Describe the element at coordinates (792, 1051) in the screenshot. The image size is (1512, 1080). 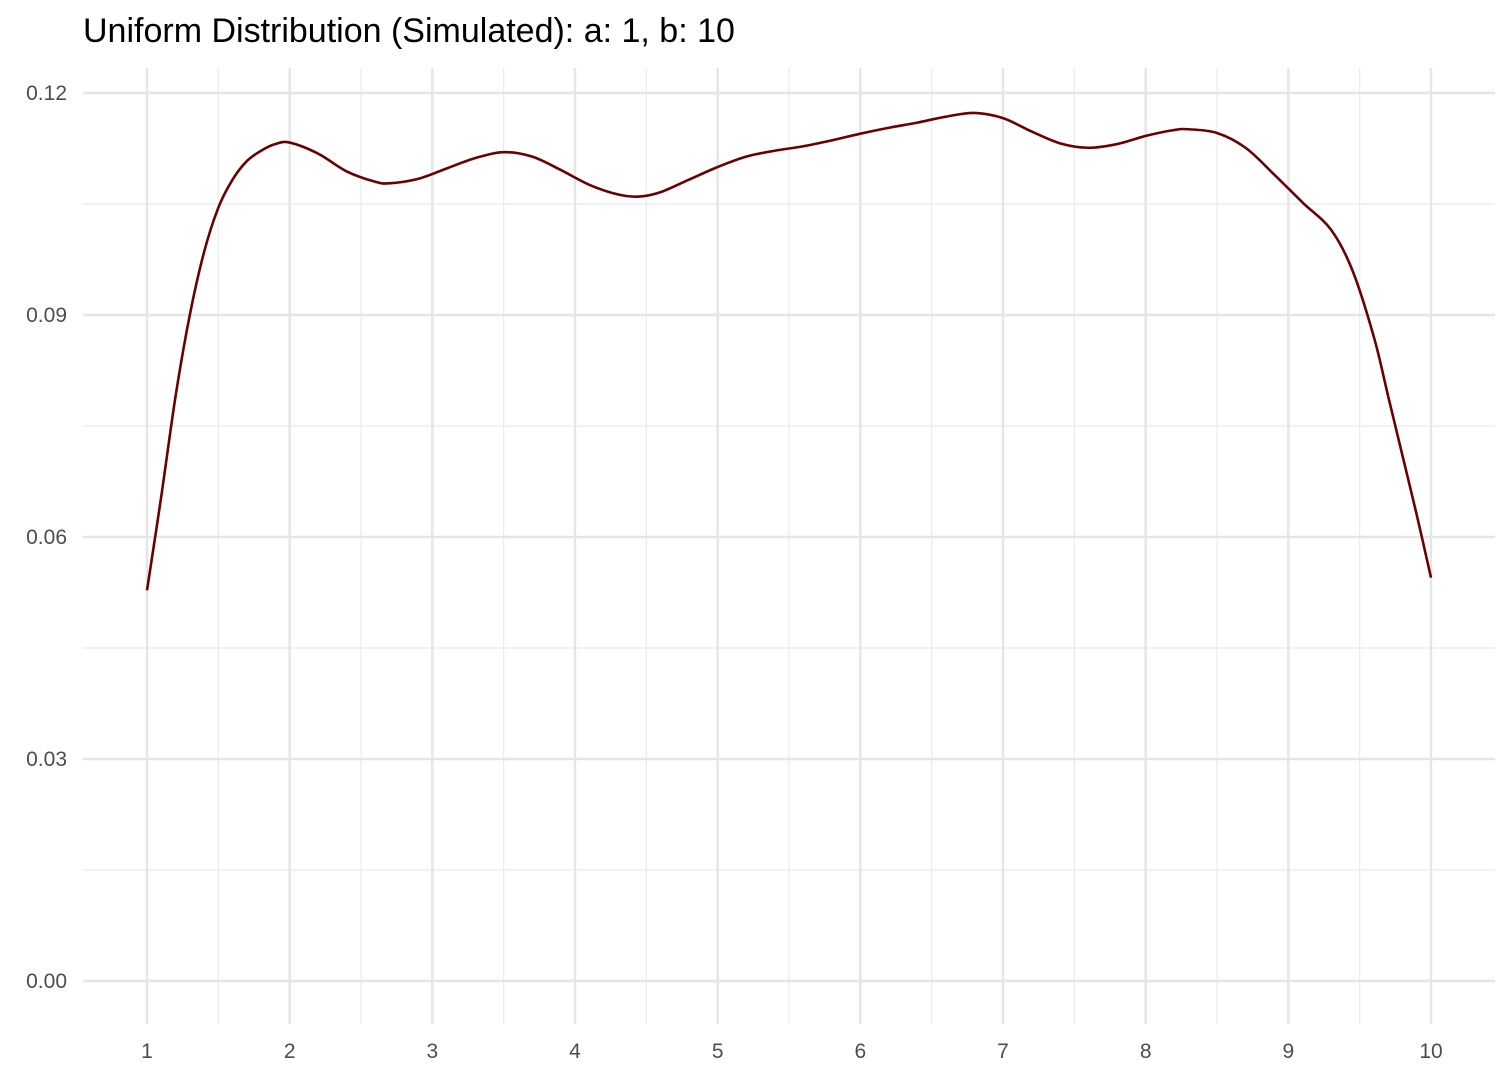
I see `x-axis: 1 2 3 4 5 6 7 8 9 10` at that location.